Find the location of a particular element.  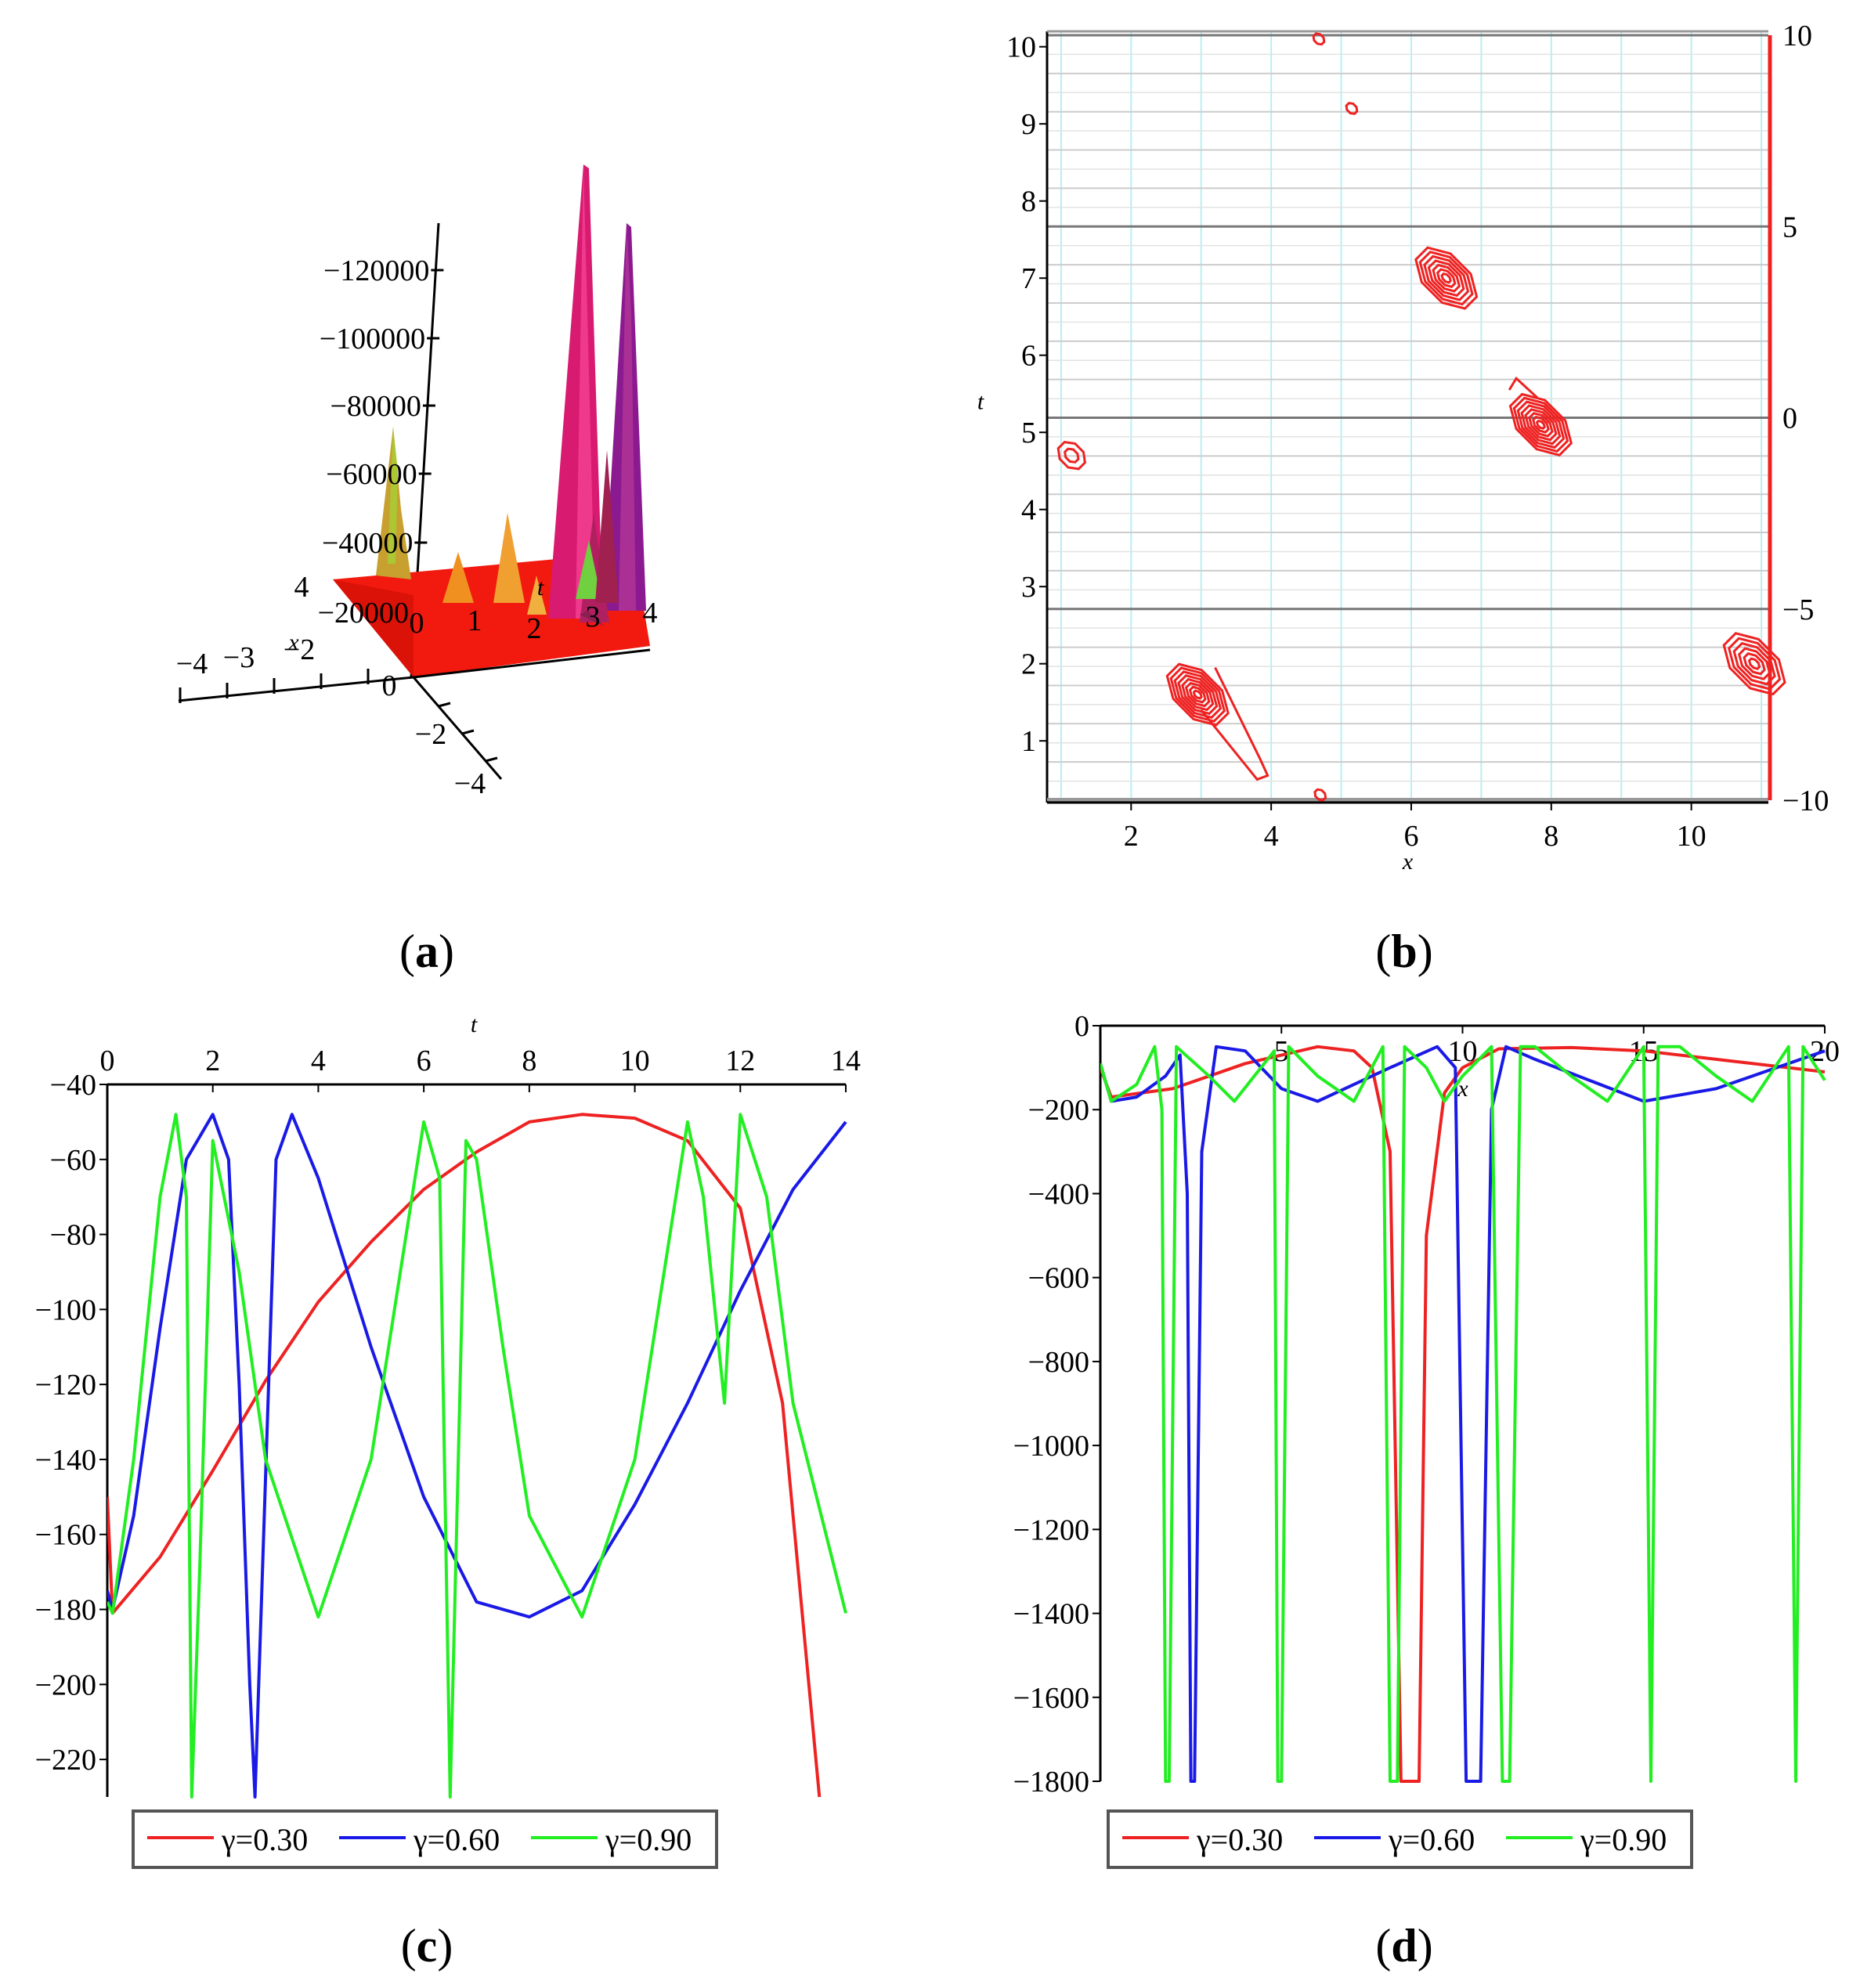

legend-label: γ=0.90 is located at coordinates (1623, 1839).